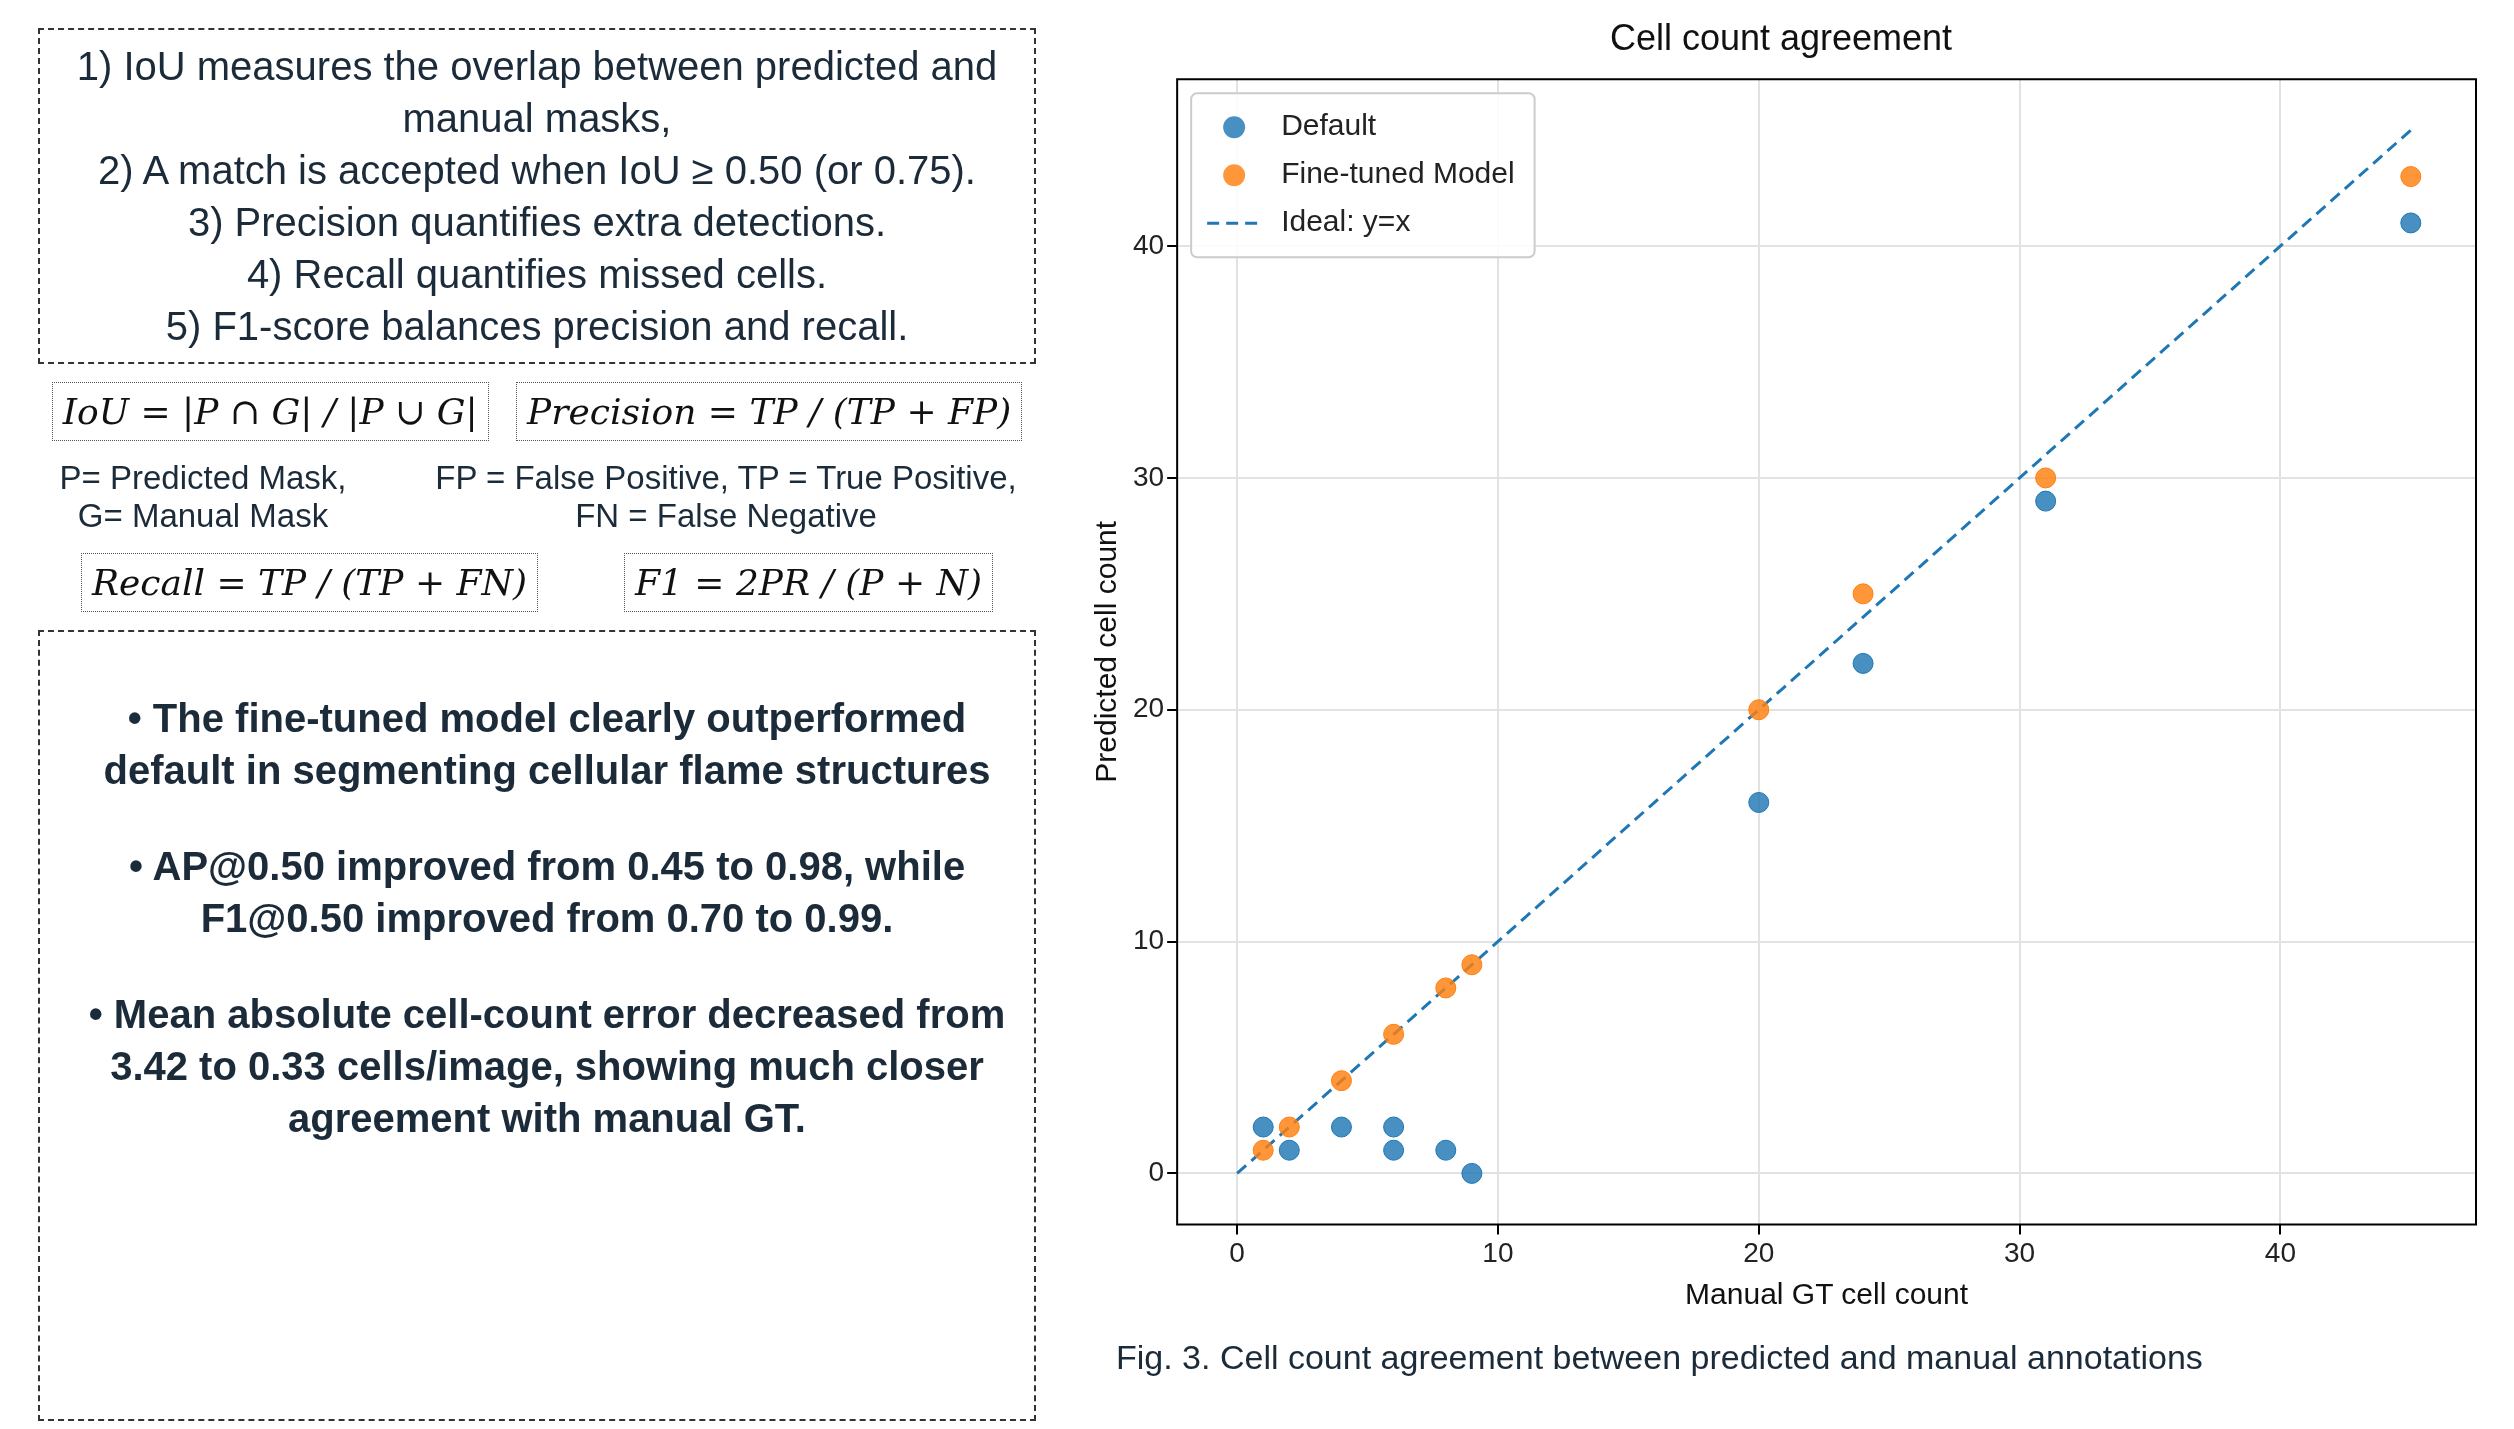 This screenshot has height=1429, width=2514. What do you see at coordinates (270, 411) in the screenshot?
I see `text: IoU = |P ∩ G| / |P ∪ G|` at bounding box center [270, 411].